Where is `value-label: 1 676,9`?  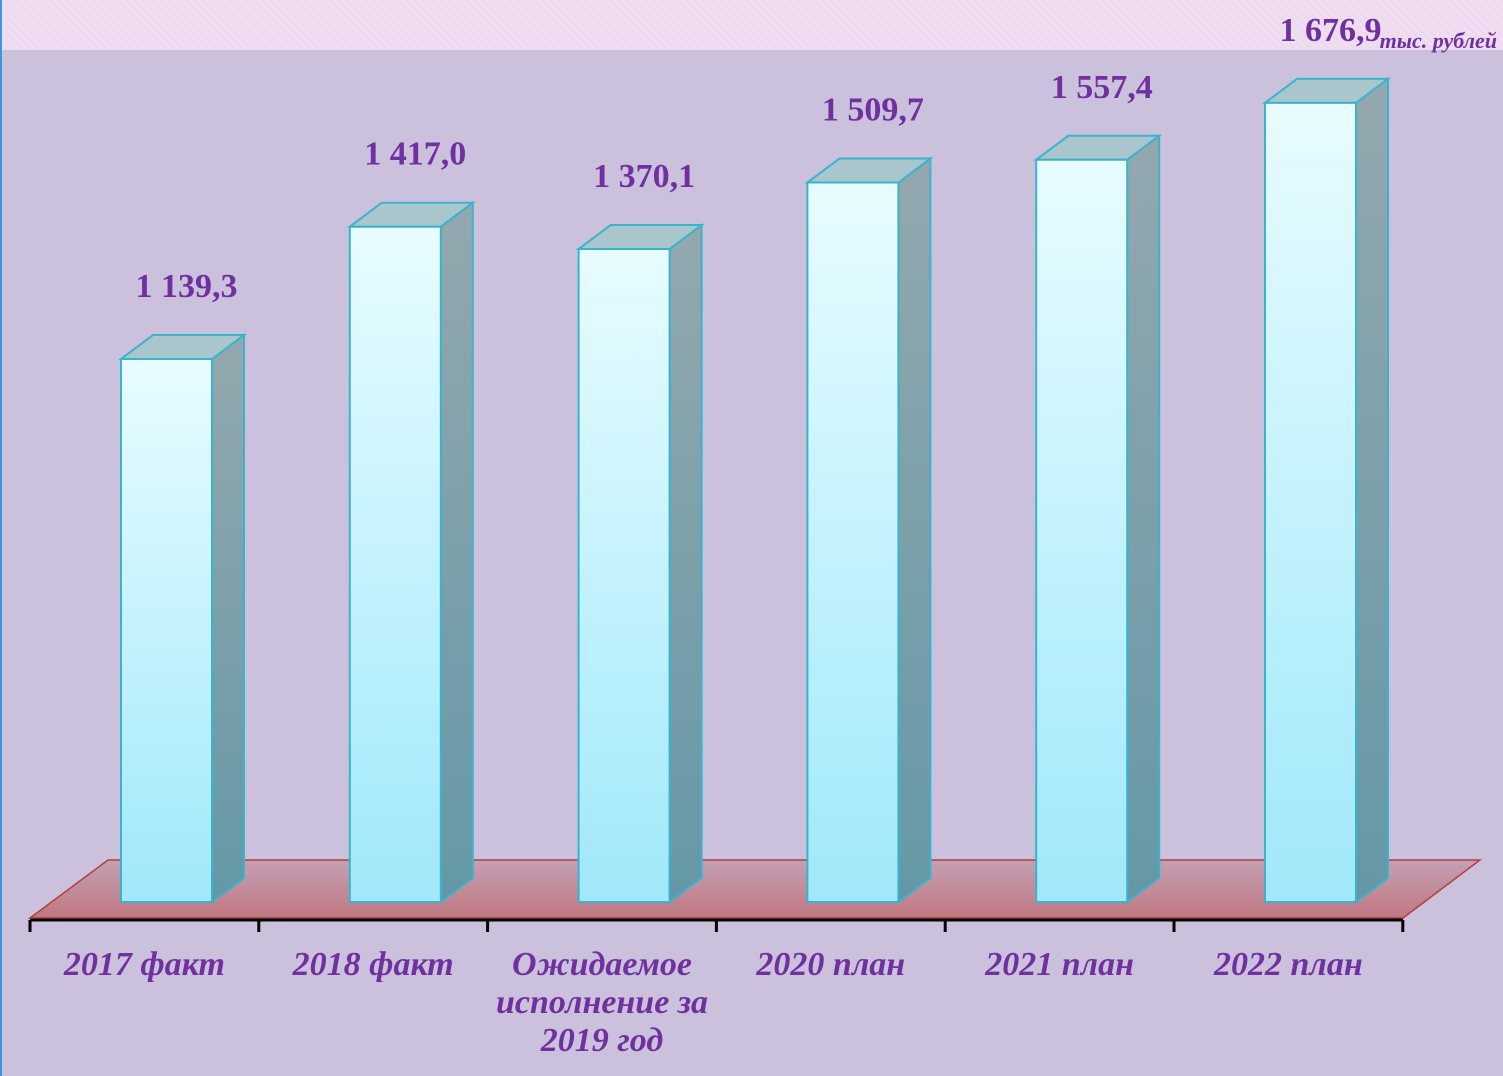 value-label: 1 676,9 is located at coordinates (1331, 30).